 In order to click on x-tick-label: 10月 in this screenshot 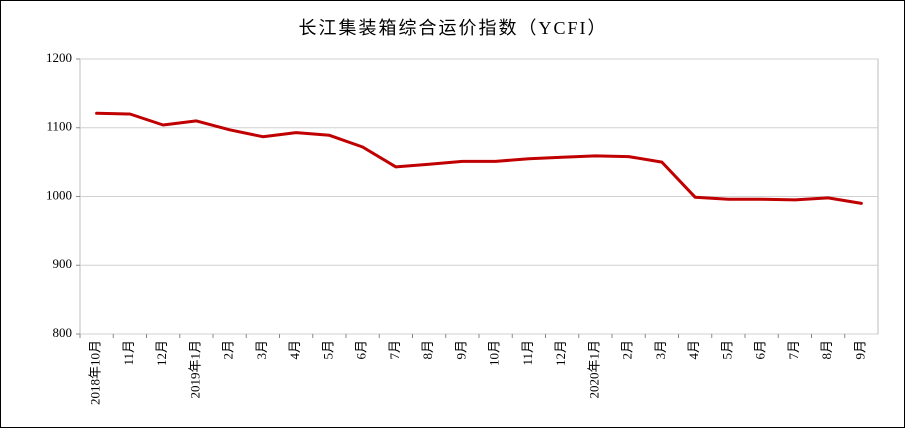, I will do `click(494, 353)`.